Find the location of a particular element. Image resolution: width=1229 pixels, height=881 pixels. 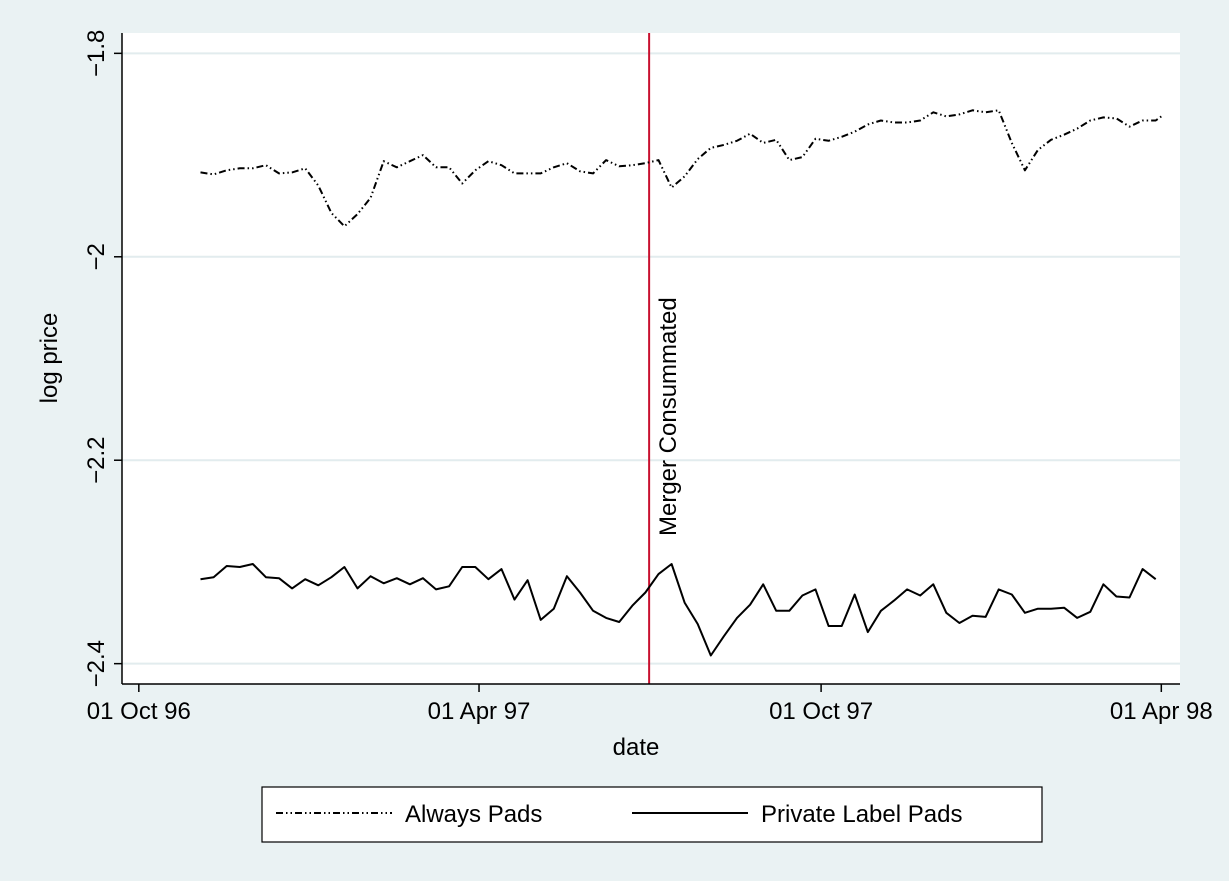

x-axis-label: date is located at coordinates (636, 747).